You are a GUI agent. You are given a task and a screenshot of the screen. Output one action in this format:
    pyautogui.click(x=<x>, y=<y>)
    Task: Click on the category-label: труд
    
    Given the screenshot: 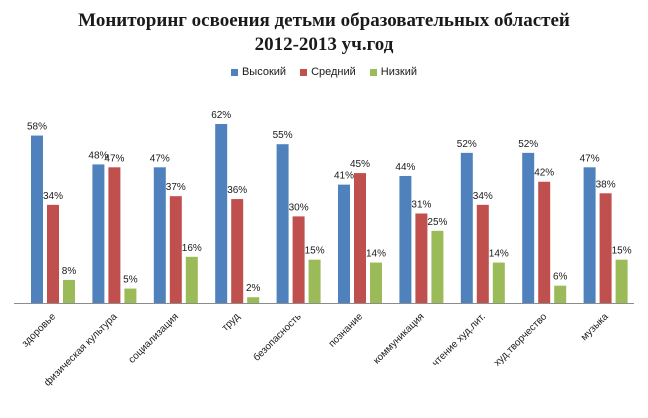 What is the action you would take?
    pyautogui.click(x=231, y=322)
    